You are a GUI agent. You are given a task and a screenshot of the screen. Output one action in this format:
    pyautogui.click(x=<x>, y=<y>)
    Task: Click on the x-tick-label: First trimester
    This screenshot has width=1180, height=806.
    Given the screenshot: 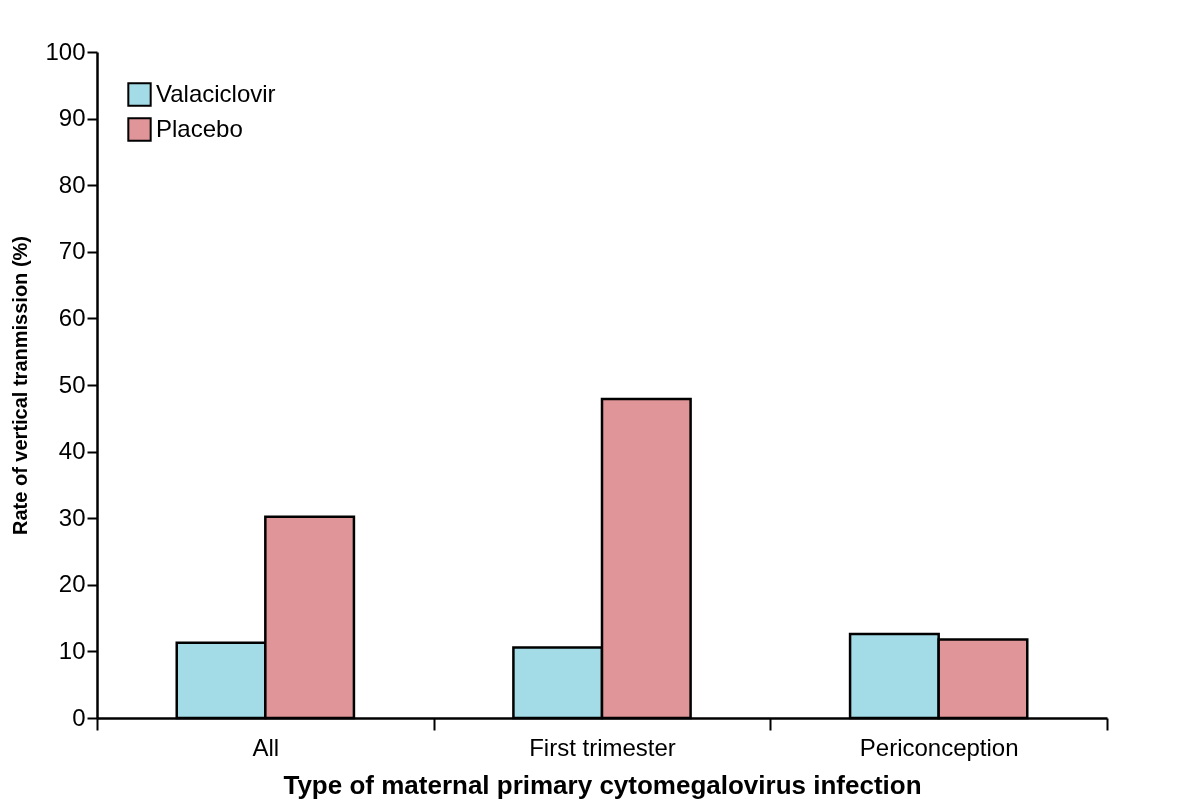 What is the action you would take?
    pyautogui.click(x=602, y=747)
    